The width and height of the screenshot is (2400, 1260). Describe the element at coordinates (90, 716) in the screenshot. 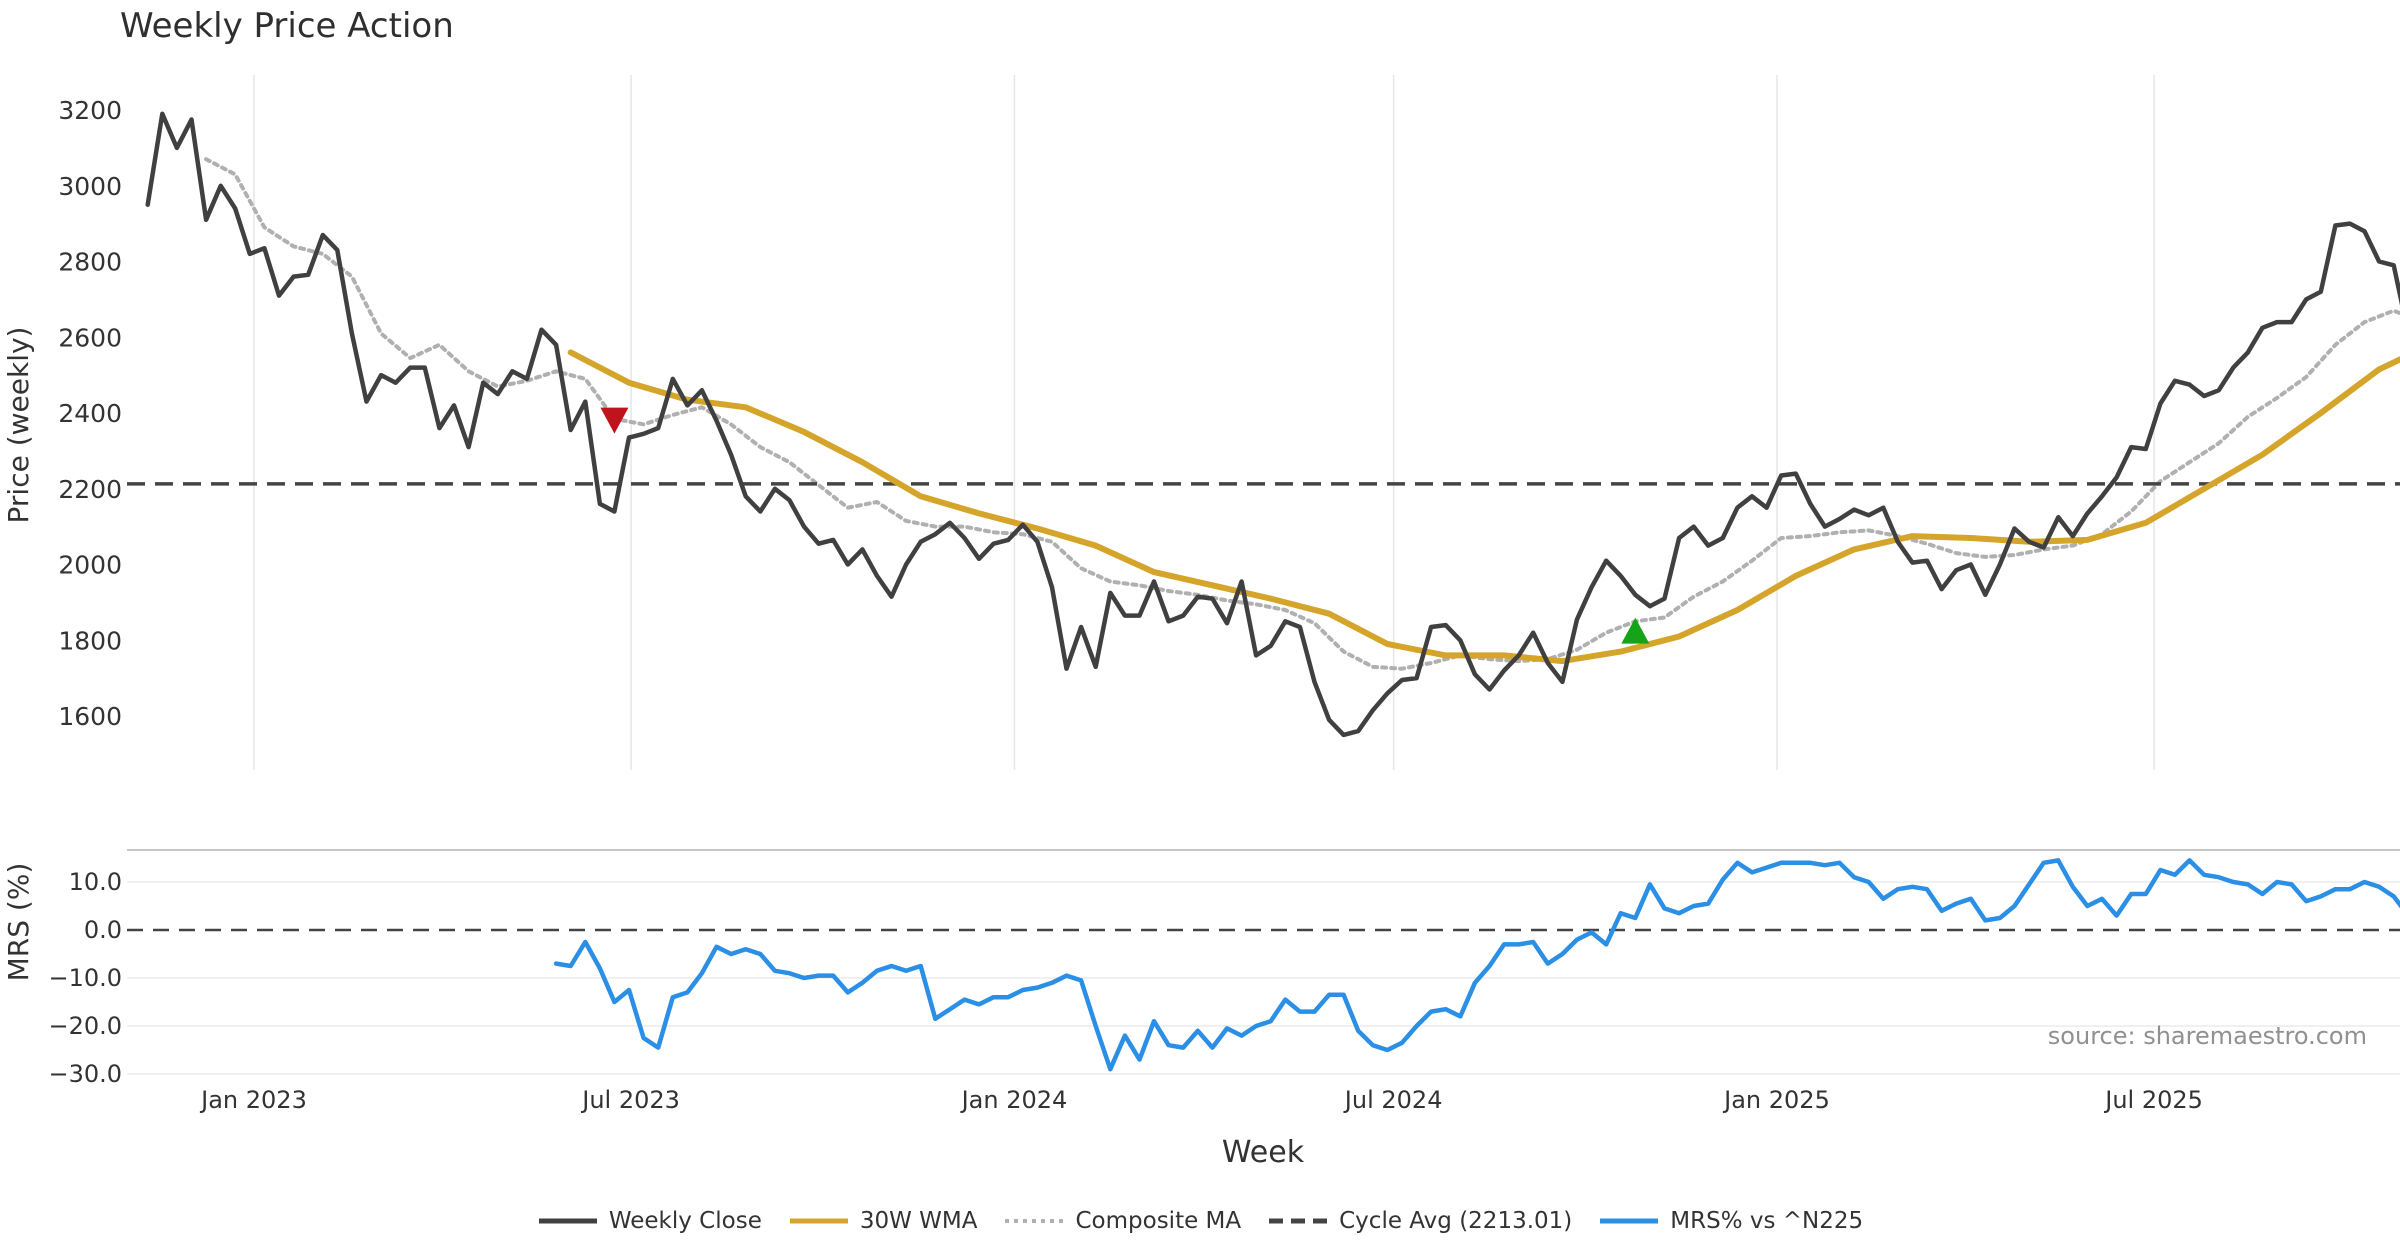

I see `price-y-tick-label: 1600` at that location.